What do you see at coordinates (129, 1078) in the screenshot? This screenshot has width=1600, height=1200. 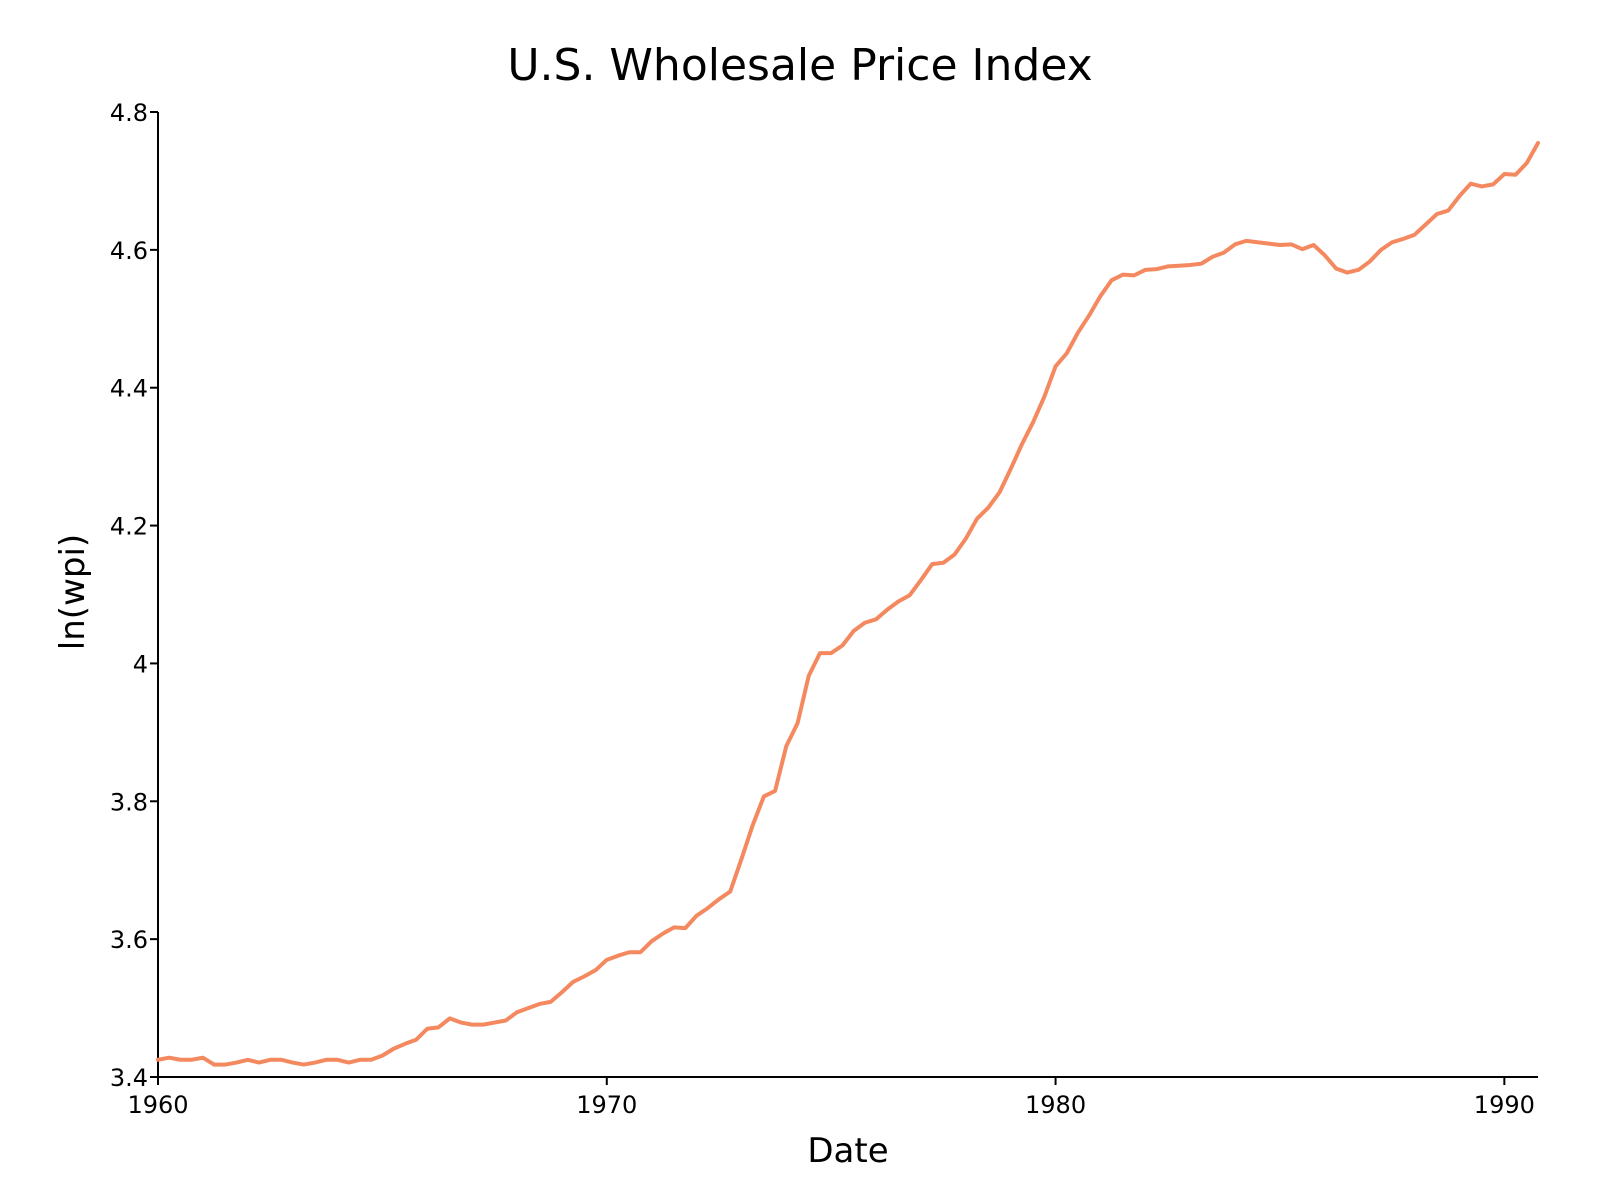 I see `y-tick-label: 3.4` at bounding box center [129, 1078].